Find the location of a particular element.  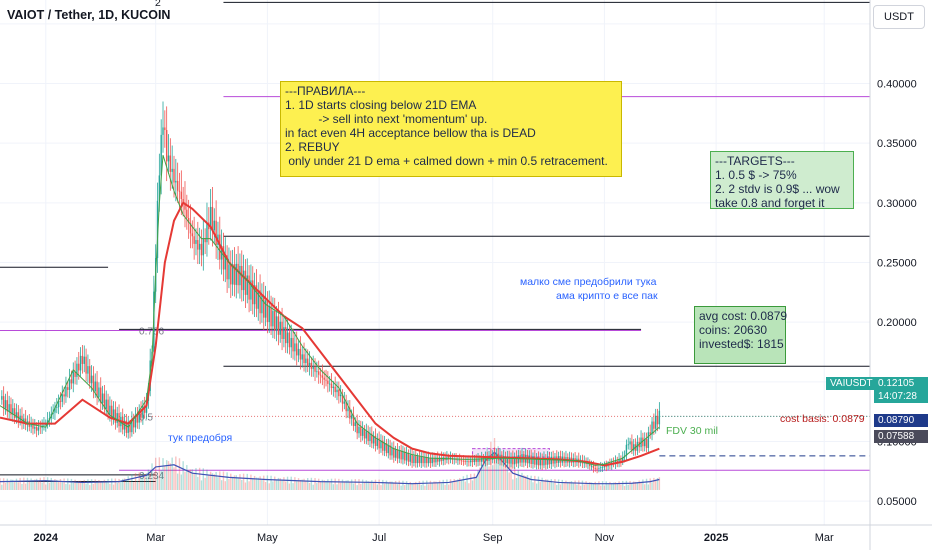

symbol-title: VAIOT / Tether, 1D, KUCOIN is located at coordinates (89, 15).